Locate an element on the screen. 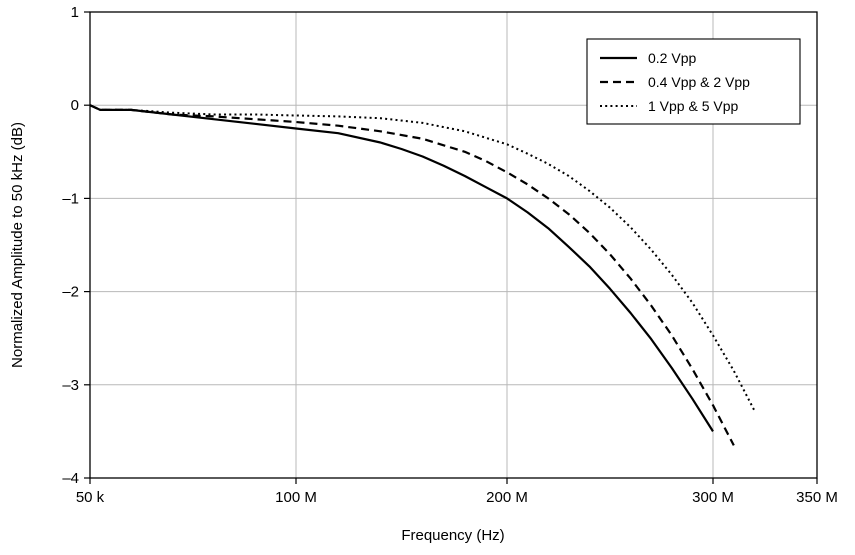 Image resolution: width=855 pixels, height=555 pixels. x-tick-label: 300 M is located at coordinates (713, 497).